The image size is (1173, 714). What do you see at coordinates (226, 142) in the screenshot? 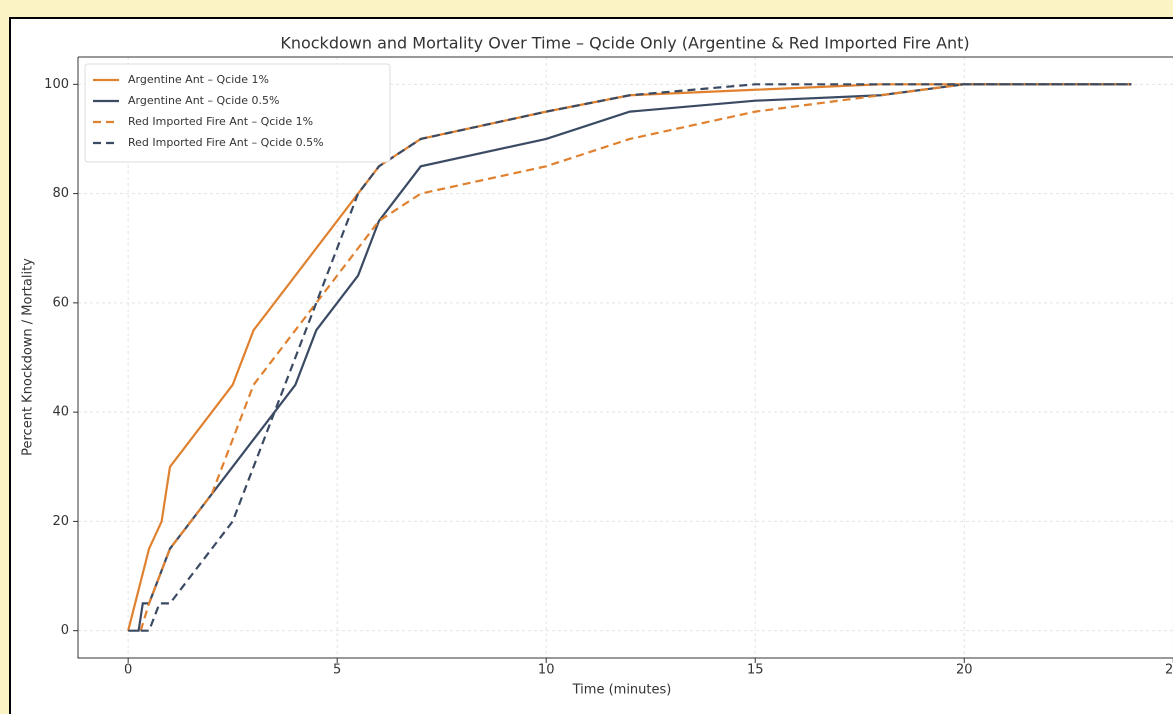
I see `legend-label: Red Imported Fire Ant – Qcide 0.5%` at bounding box center [226, 142].